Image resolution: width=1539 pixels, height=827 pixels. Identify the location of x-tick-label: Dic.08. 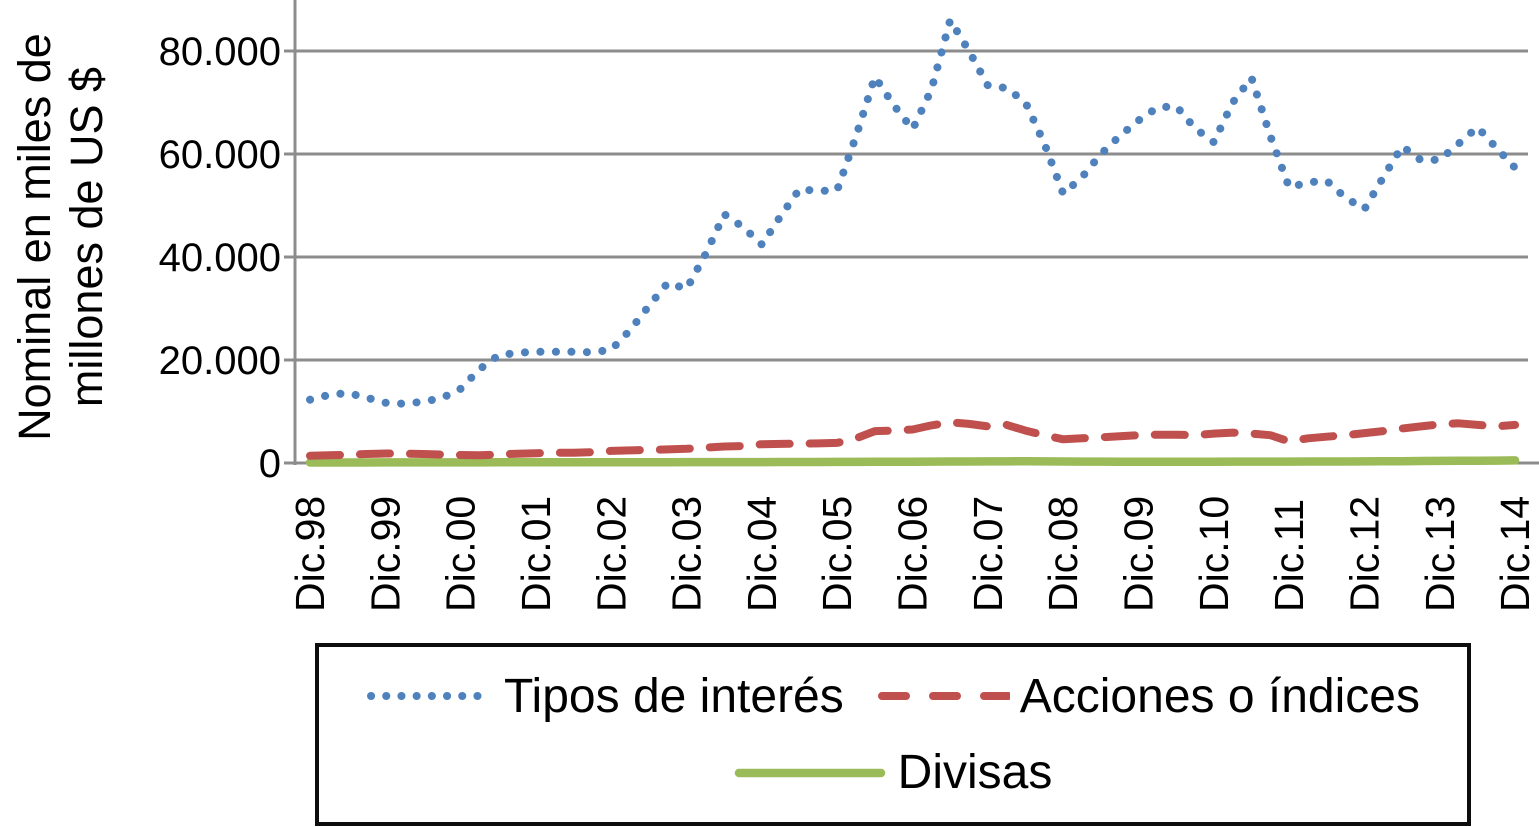
(1063, 554).